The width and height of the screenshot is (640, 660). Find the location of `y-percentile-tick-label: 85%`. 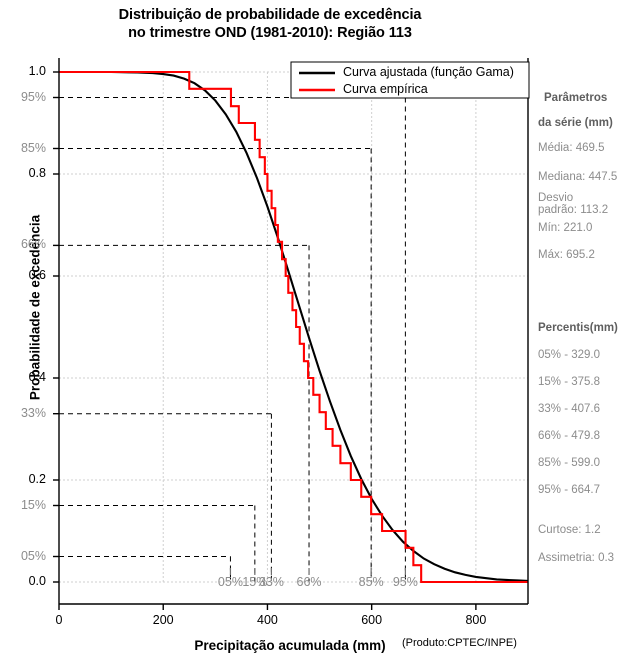

y-percentile-tick-label: 85% is located at coordinates (33, 147).